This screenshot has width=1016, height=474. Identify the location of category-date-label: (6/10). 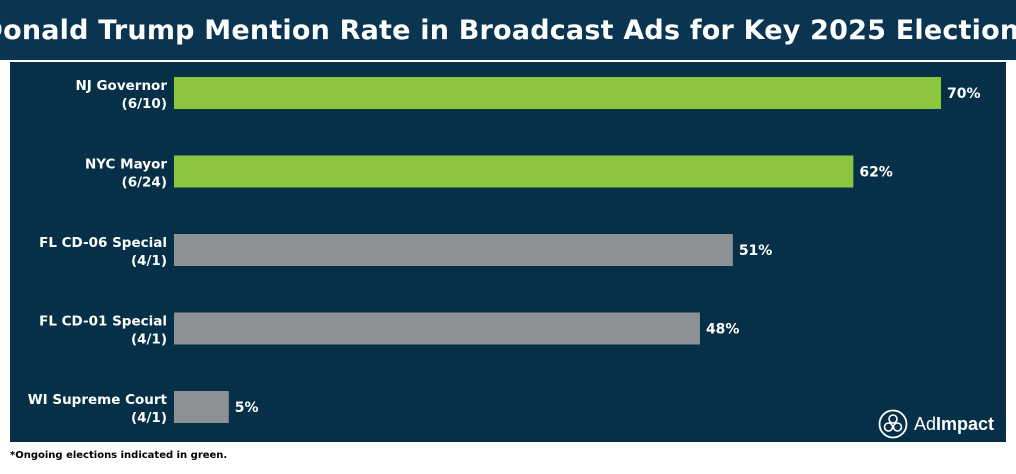
(144, 104).